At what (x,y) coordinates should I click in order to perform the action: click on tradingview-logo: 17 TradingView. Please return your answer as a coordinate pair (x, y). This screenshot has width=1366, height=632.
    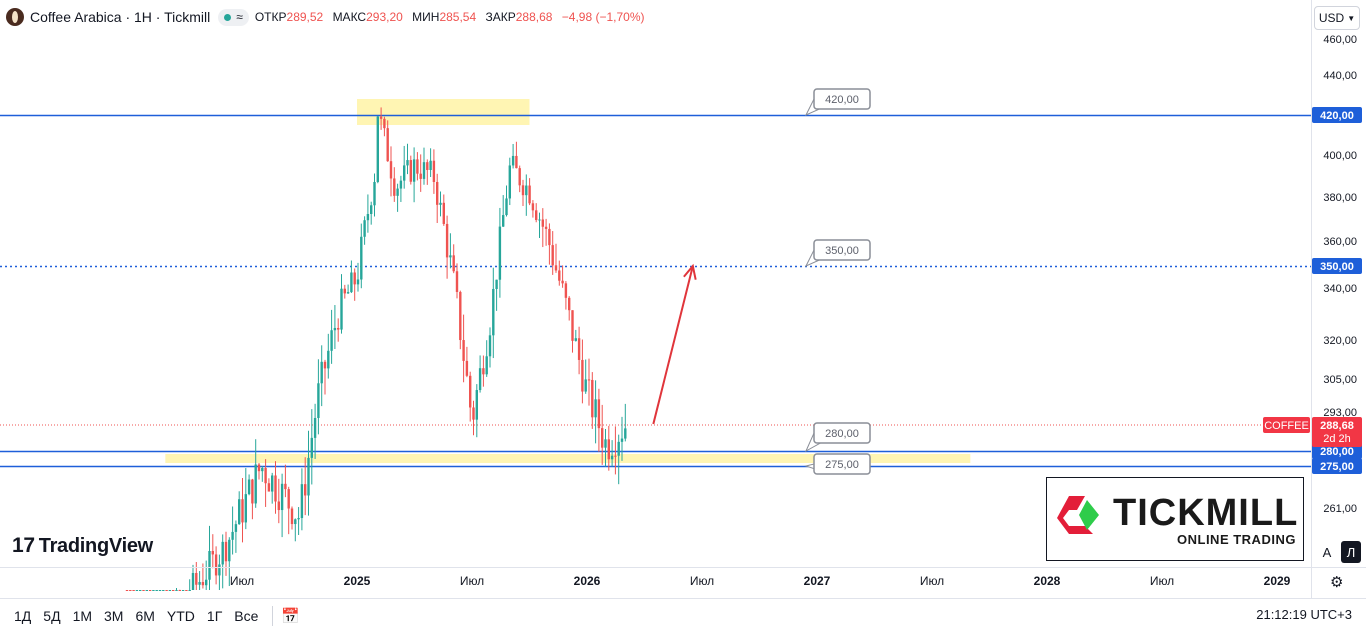
    Looking at the image, I should click on (82, 545).